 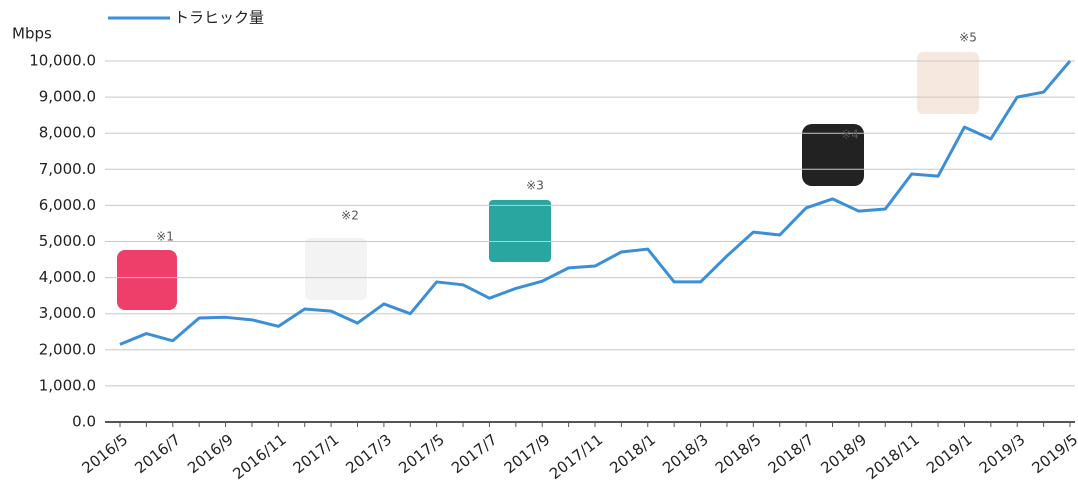 I want to click on y-tick-label: 7,000.0, so click(x=67, y=169).